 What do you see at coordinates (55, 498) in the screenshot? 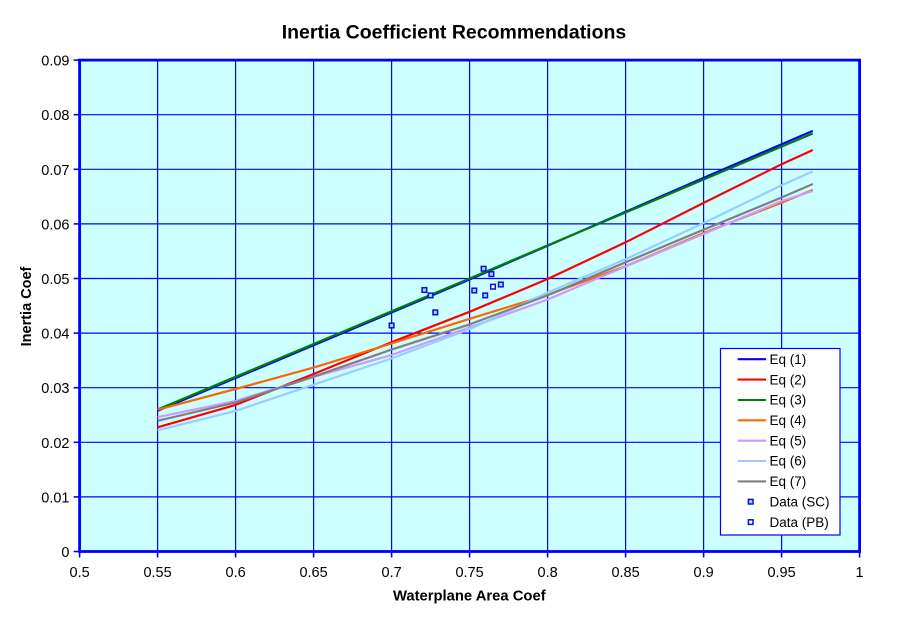
I see `svg-text: 0.01` at bounding box center [55, 498].